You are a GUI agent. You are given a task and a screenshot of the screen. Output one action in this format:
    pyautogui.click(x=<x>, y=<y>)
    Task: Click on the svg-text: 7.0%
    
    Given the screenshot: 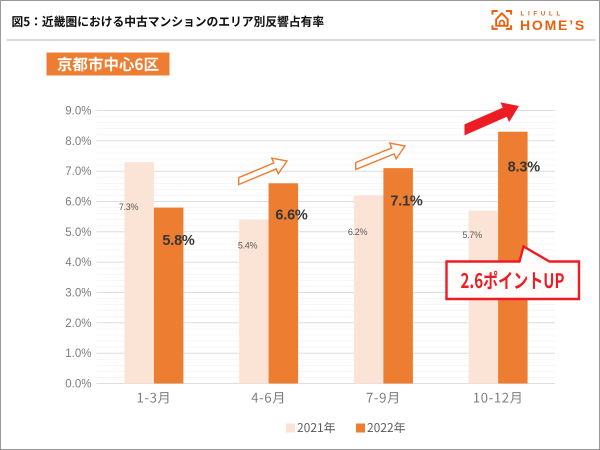 What is the action you would take?
    pyautogui.click(x=78, y=172)
    